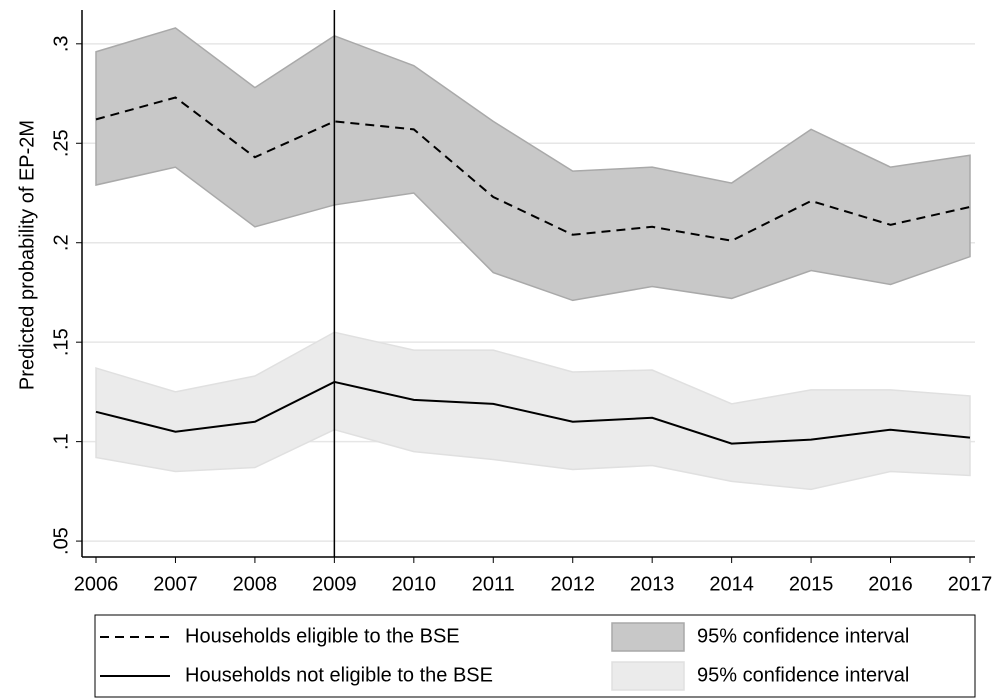 This screenshot has height=698, width=1001. What do you see at coordinates (414, 584) in the screenshot?
I see `x-tick-label: 2010` at bounding box center [414, 584].